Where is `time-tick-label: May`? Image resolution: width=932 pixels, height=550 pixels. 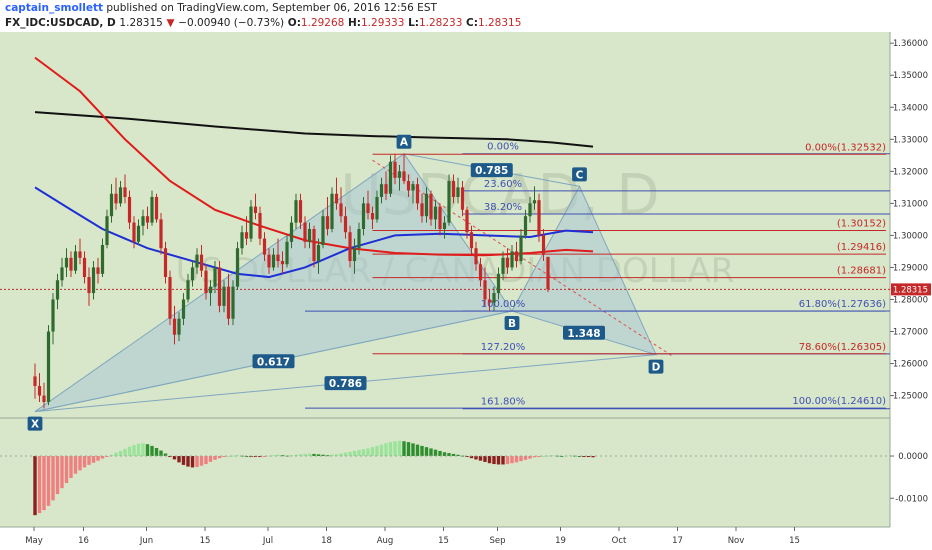 time-tick-label: May is located at coordinates (34, 541).